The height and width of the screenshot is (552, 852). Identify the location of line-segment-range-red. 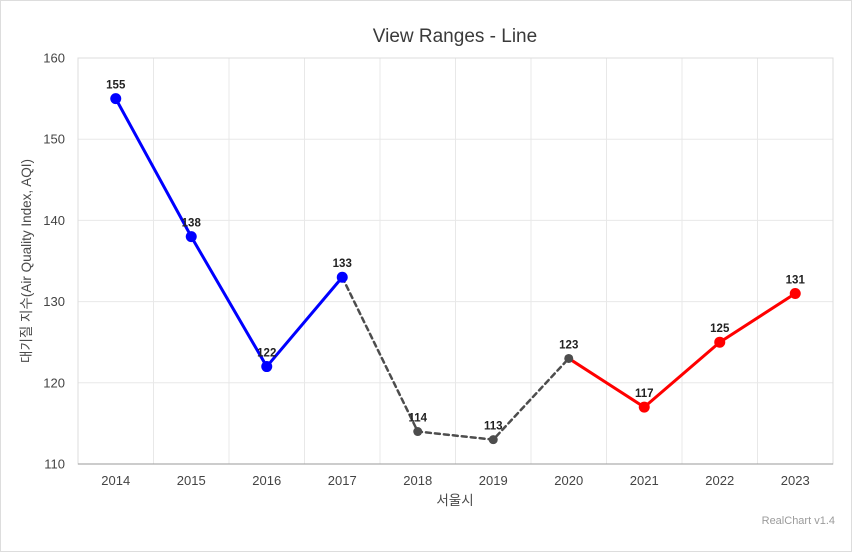
(682, 350).